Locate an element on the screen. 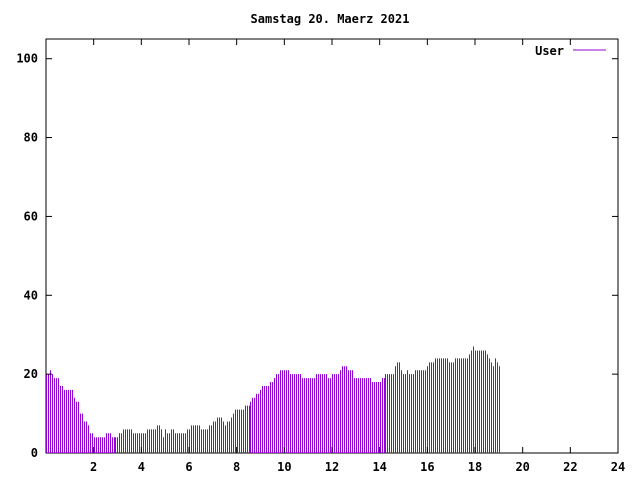 This screenshot has height=480, width=640. x-tick-label: 4 is located at coordinates (141, 467).